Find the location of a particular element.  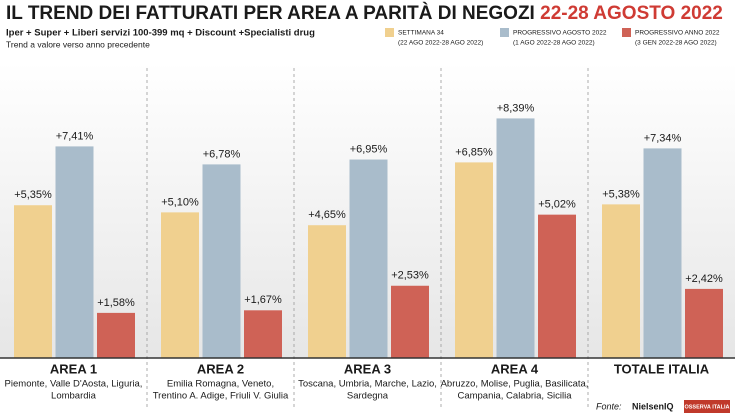

value-label: +5,10% is located at coordinates (180, 202).